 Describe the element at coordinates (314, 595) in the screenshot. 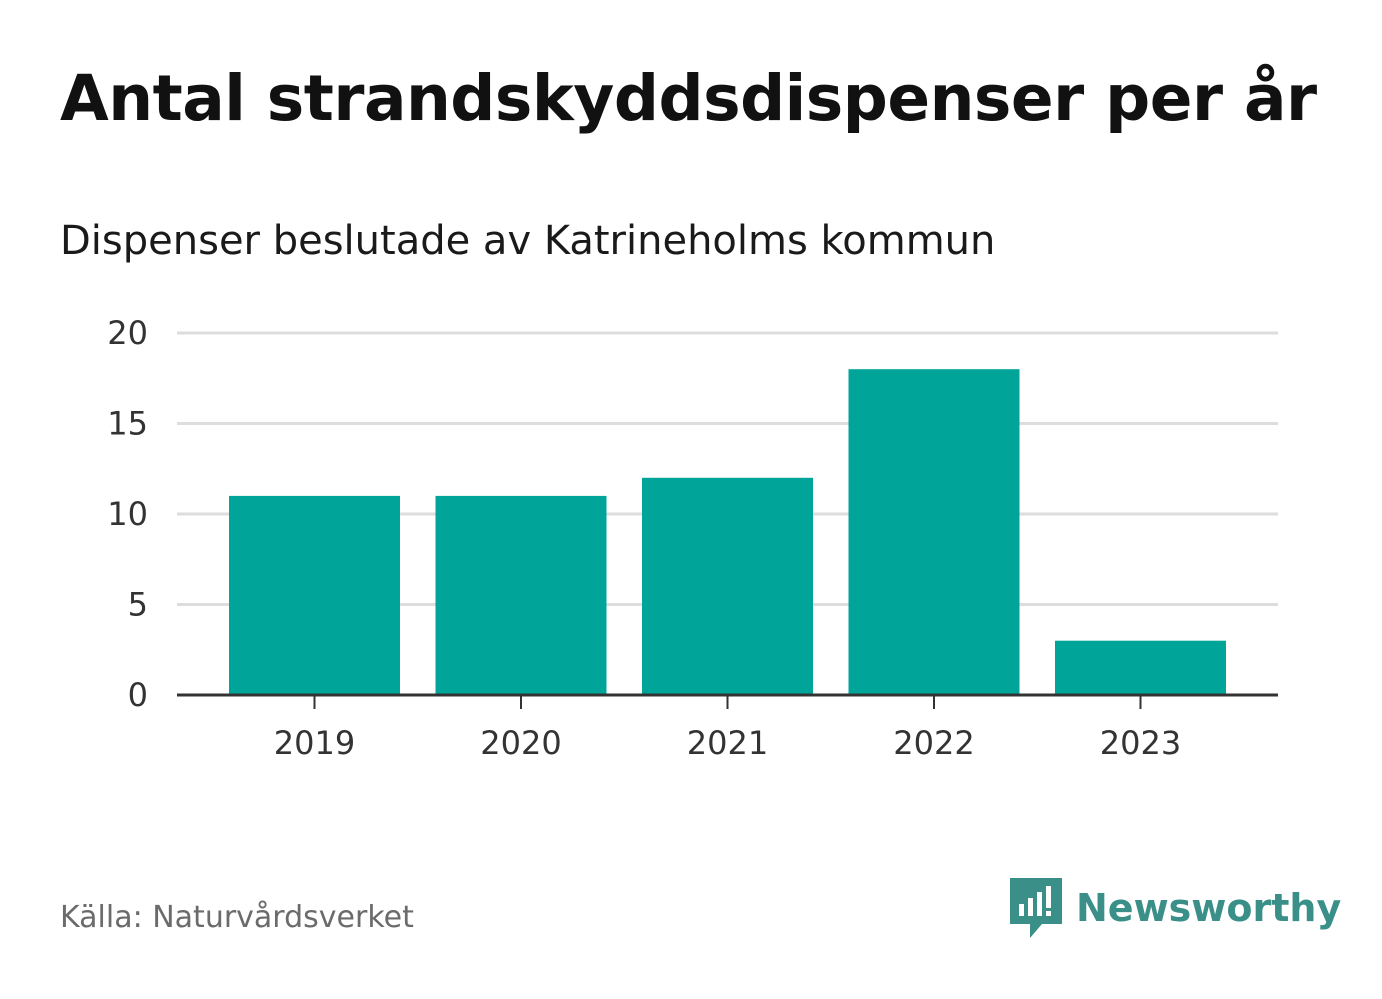

I see `bar-2019` at that location.